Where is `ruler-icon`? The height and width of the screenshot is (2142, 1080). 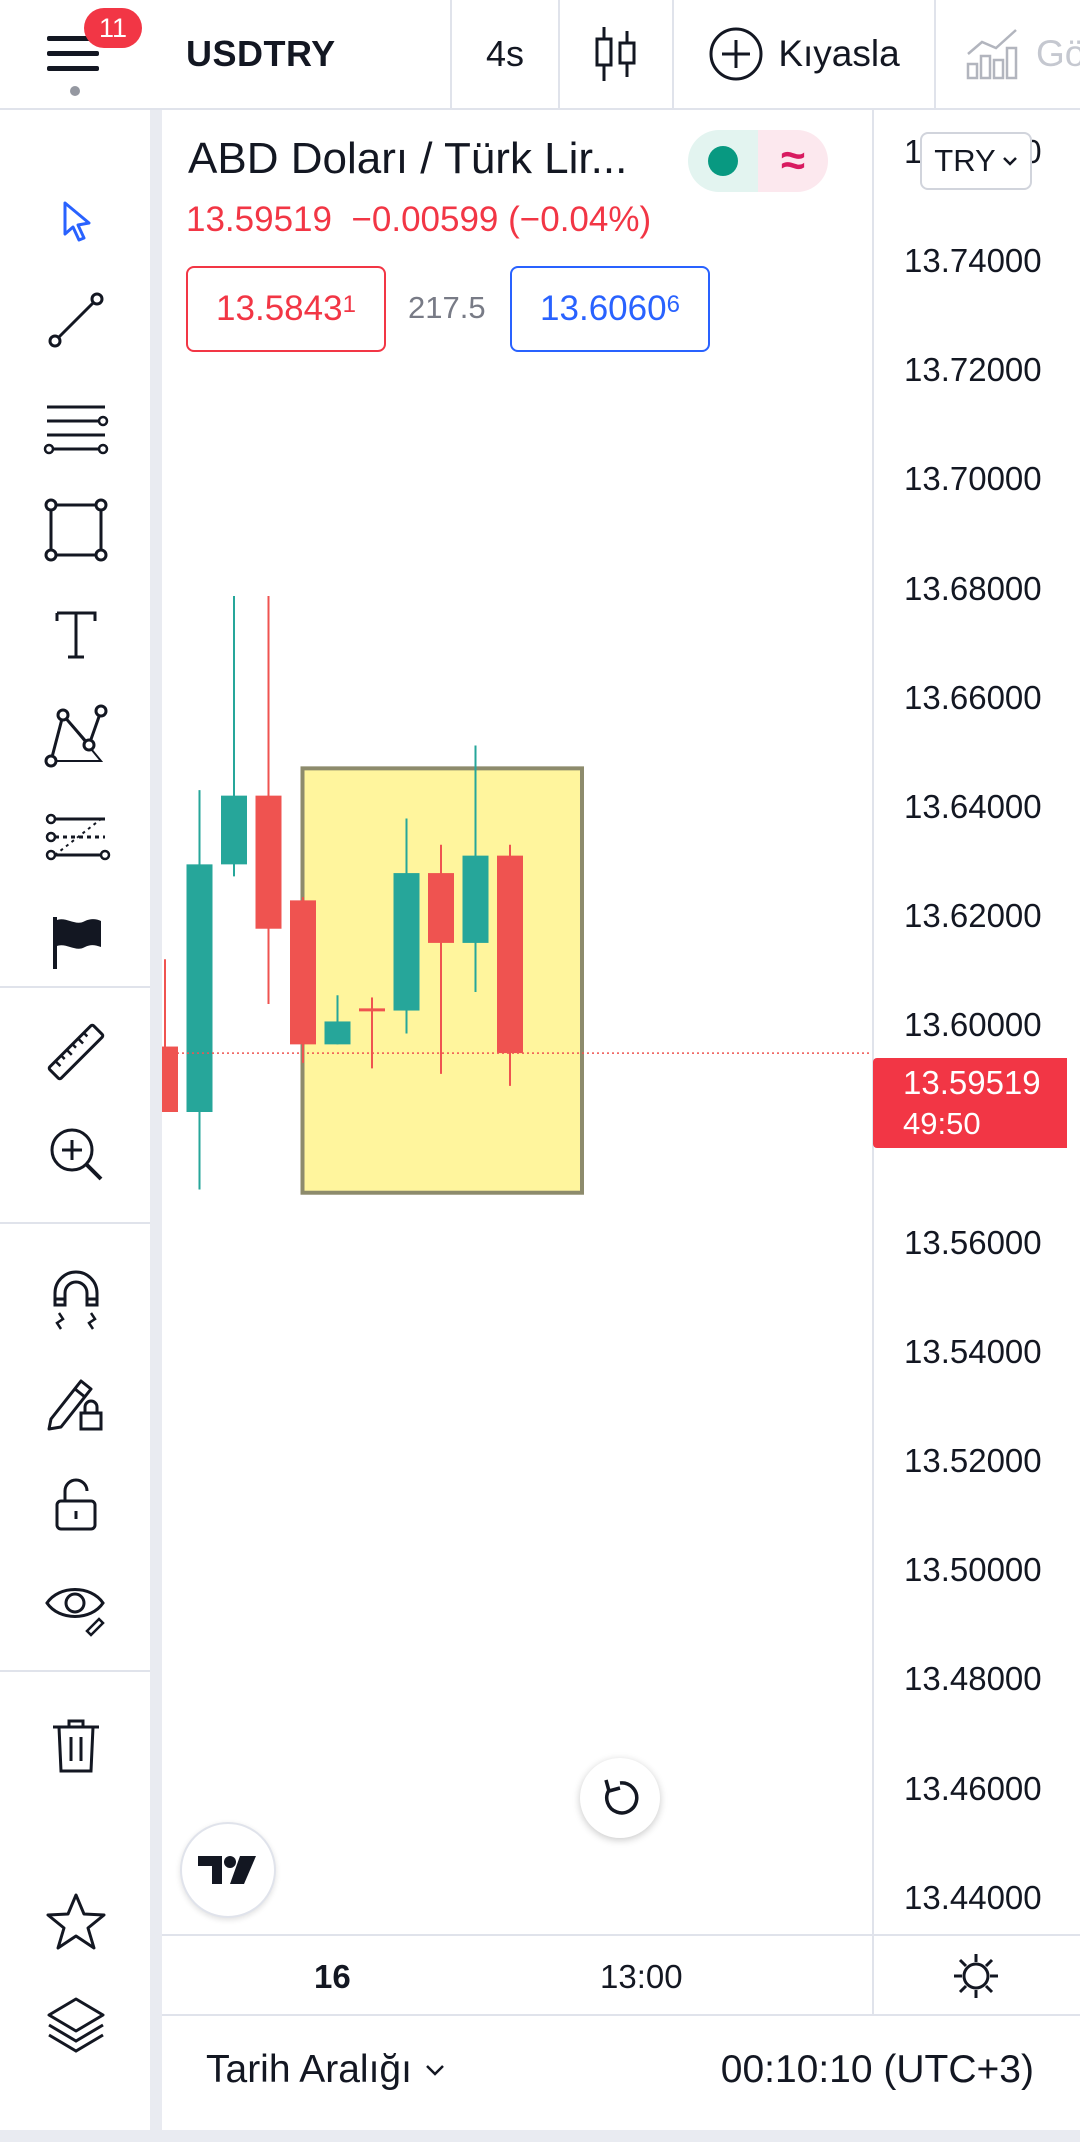 ruler-icon is located at coordinates (76, 1052).